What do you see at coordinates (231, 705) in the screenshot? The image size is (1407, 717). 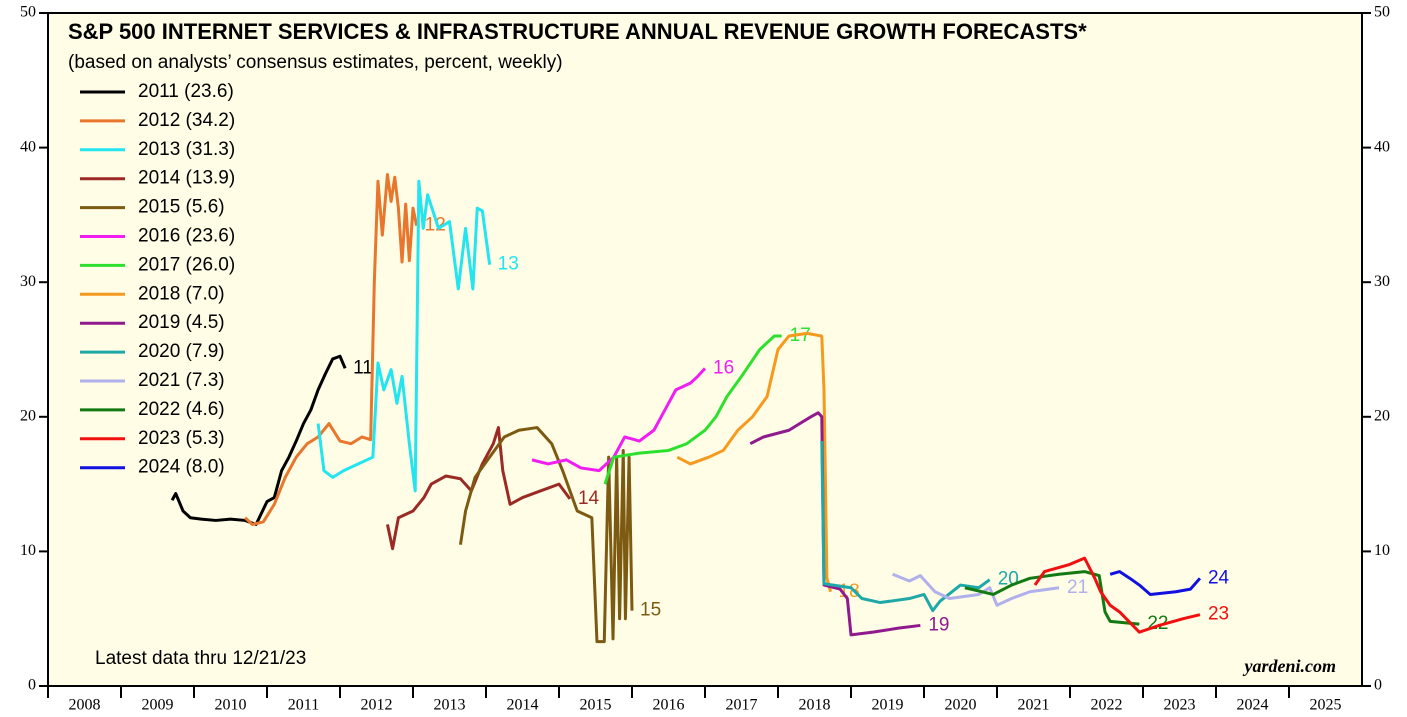 I see `x-tick-label: 2010` at bounding box center [231, 705].